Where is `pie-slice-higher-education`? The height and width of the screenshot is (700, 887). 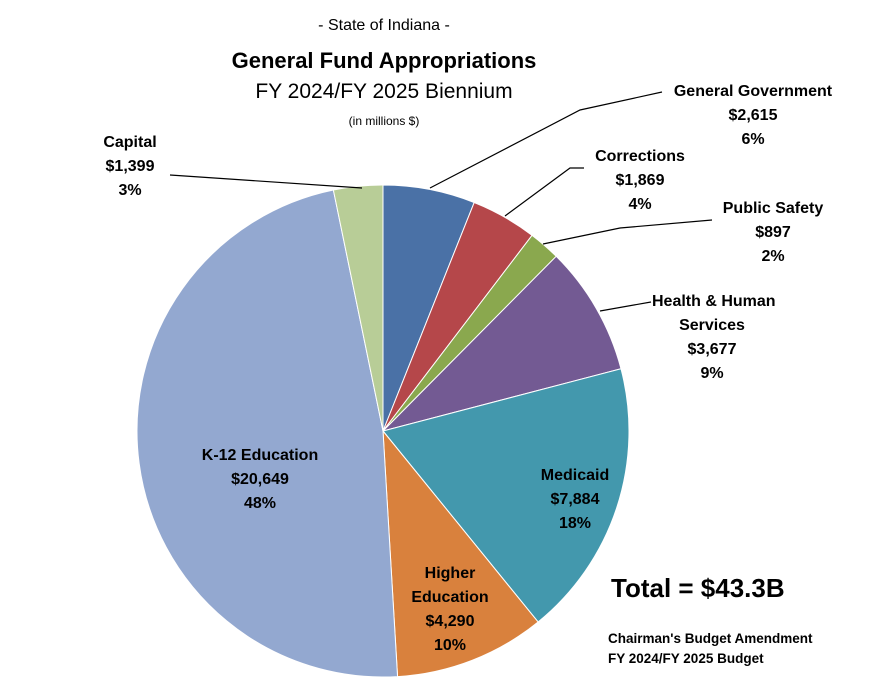 pie-slice-higher-education is located at coordinates (460, 553).